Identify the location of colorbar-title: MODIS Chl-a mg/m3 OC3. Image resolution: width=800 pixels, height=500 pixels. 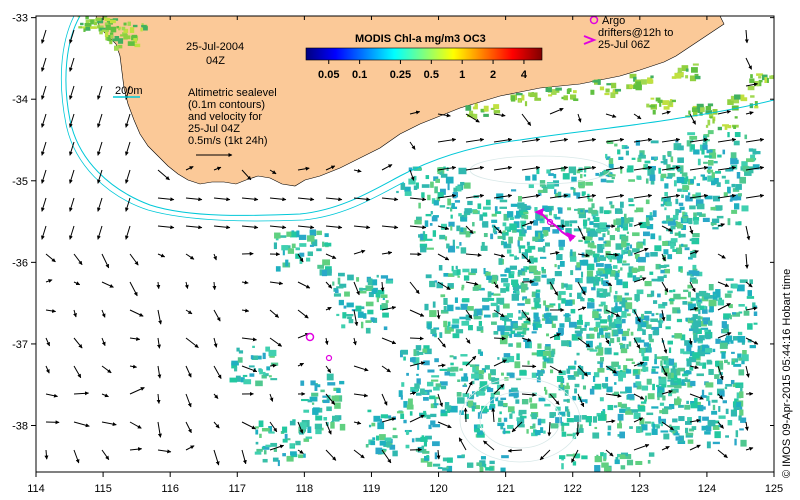
(420, 39).